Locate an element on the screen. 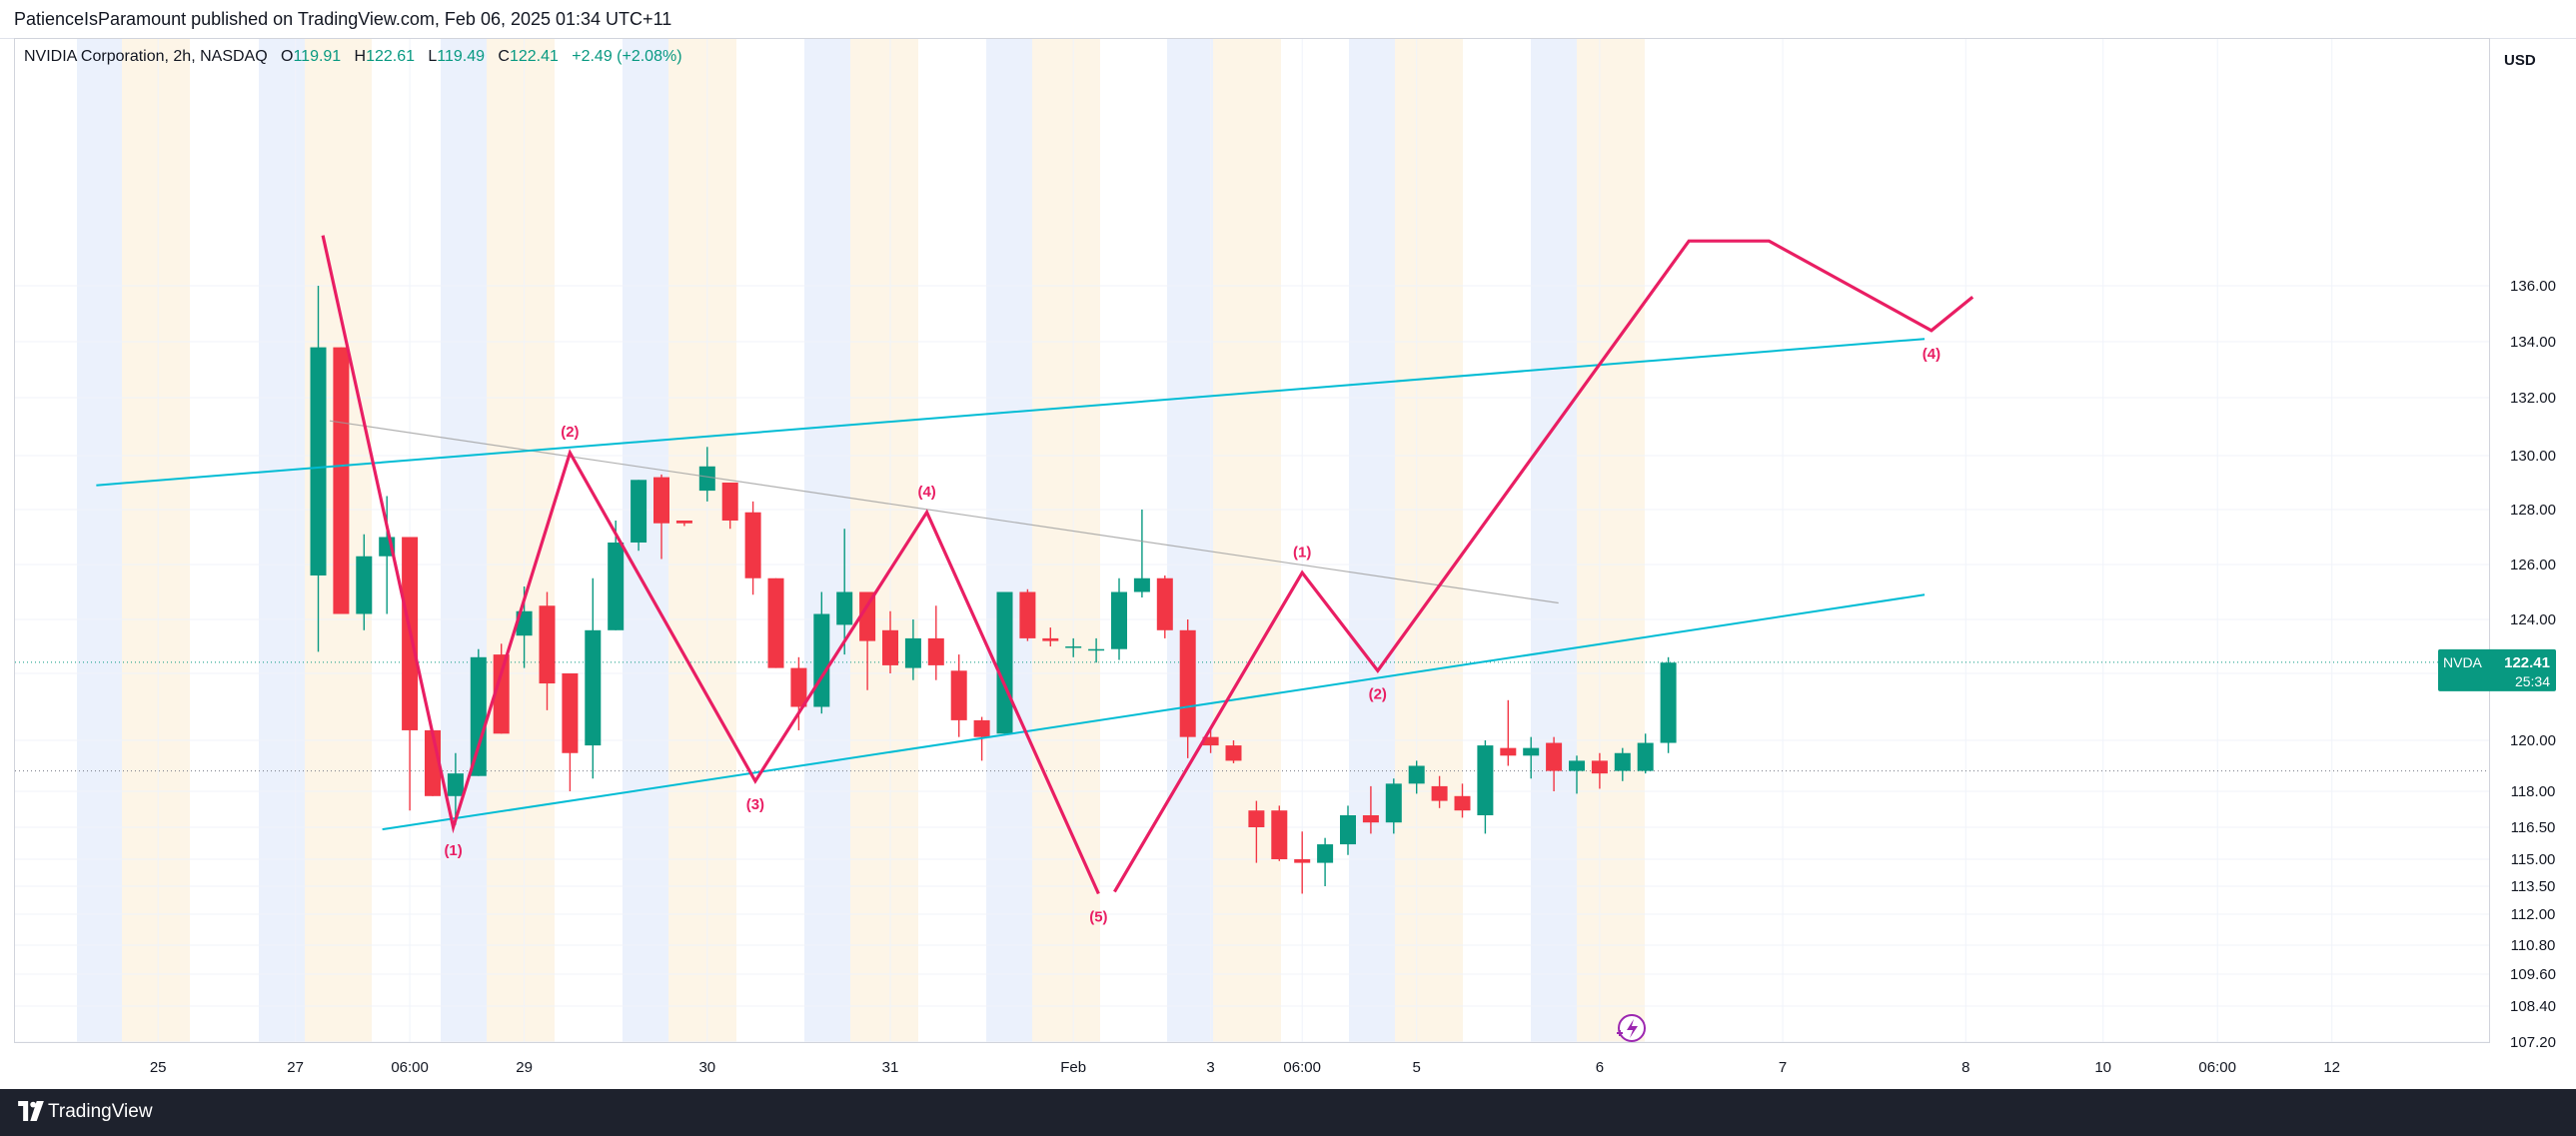  low-value: 119.49 is located at coordinates (461, 56).